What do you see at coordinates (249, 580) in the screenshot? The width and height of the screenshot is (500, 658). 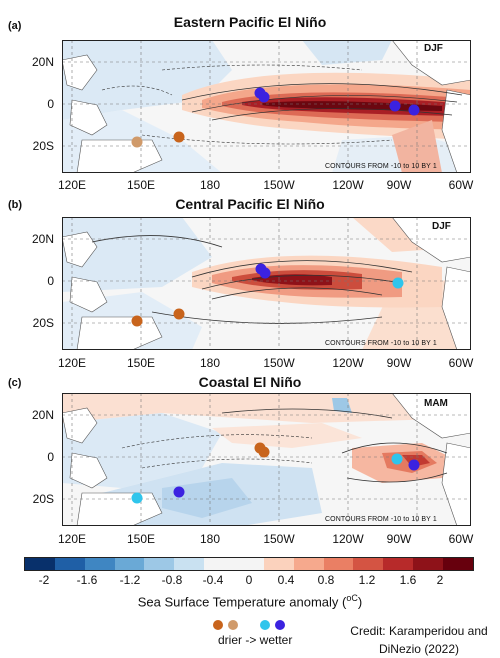 I see `colorbar-label: 0` at bounding box center [249, 580].